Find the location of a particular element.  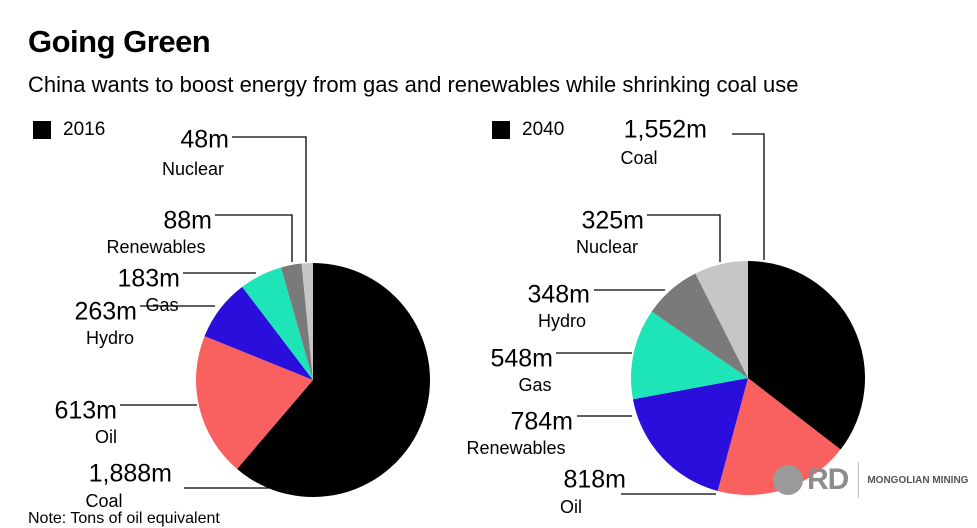

slice-value-label: 548m is located at coordinates (521, 359).